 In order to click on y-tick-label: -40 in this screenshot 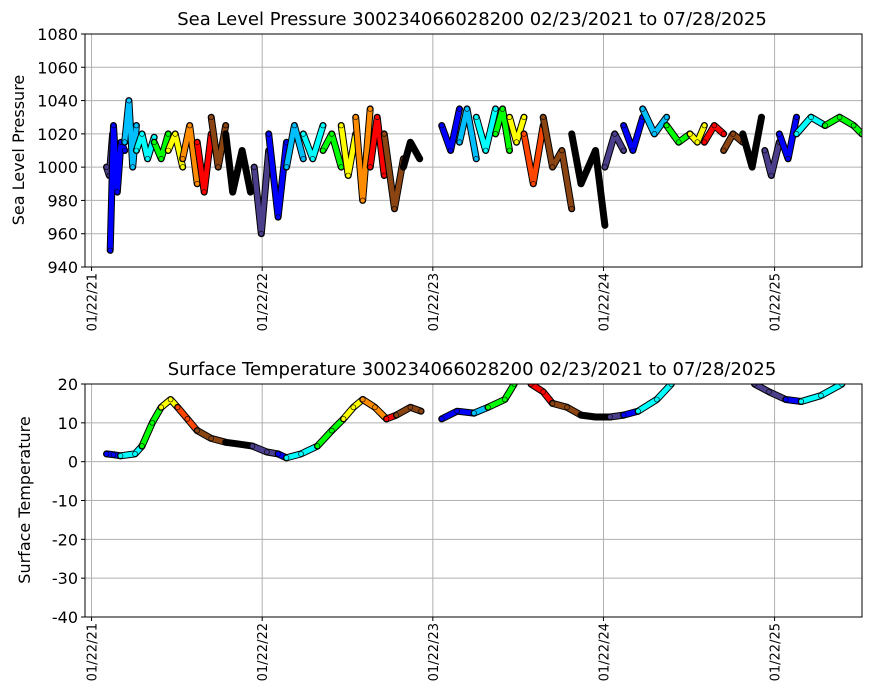, I will do `click(65, 617)`.